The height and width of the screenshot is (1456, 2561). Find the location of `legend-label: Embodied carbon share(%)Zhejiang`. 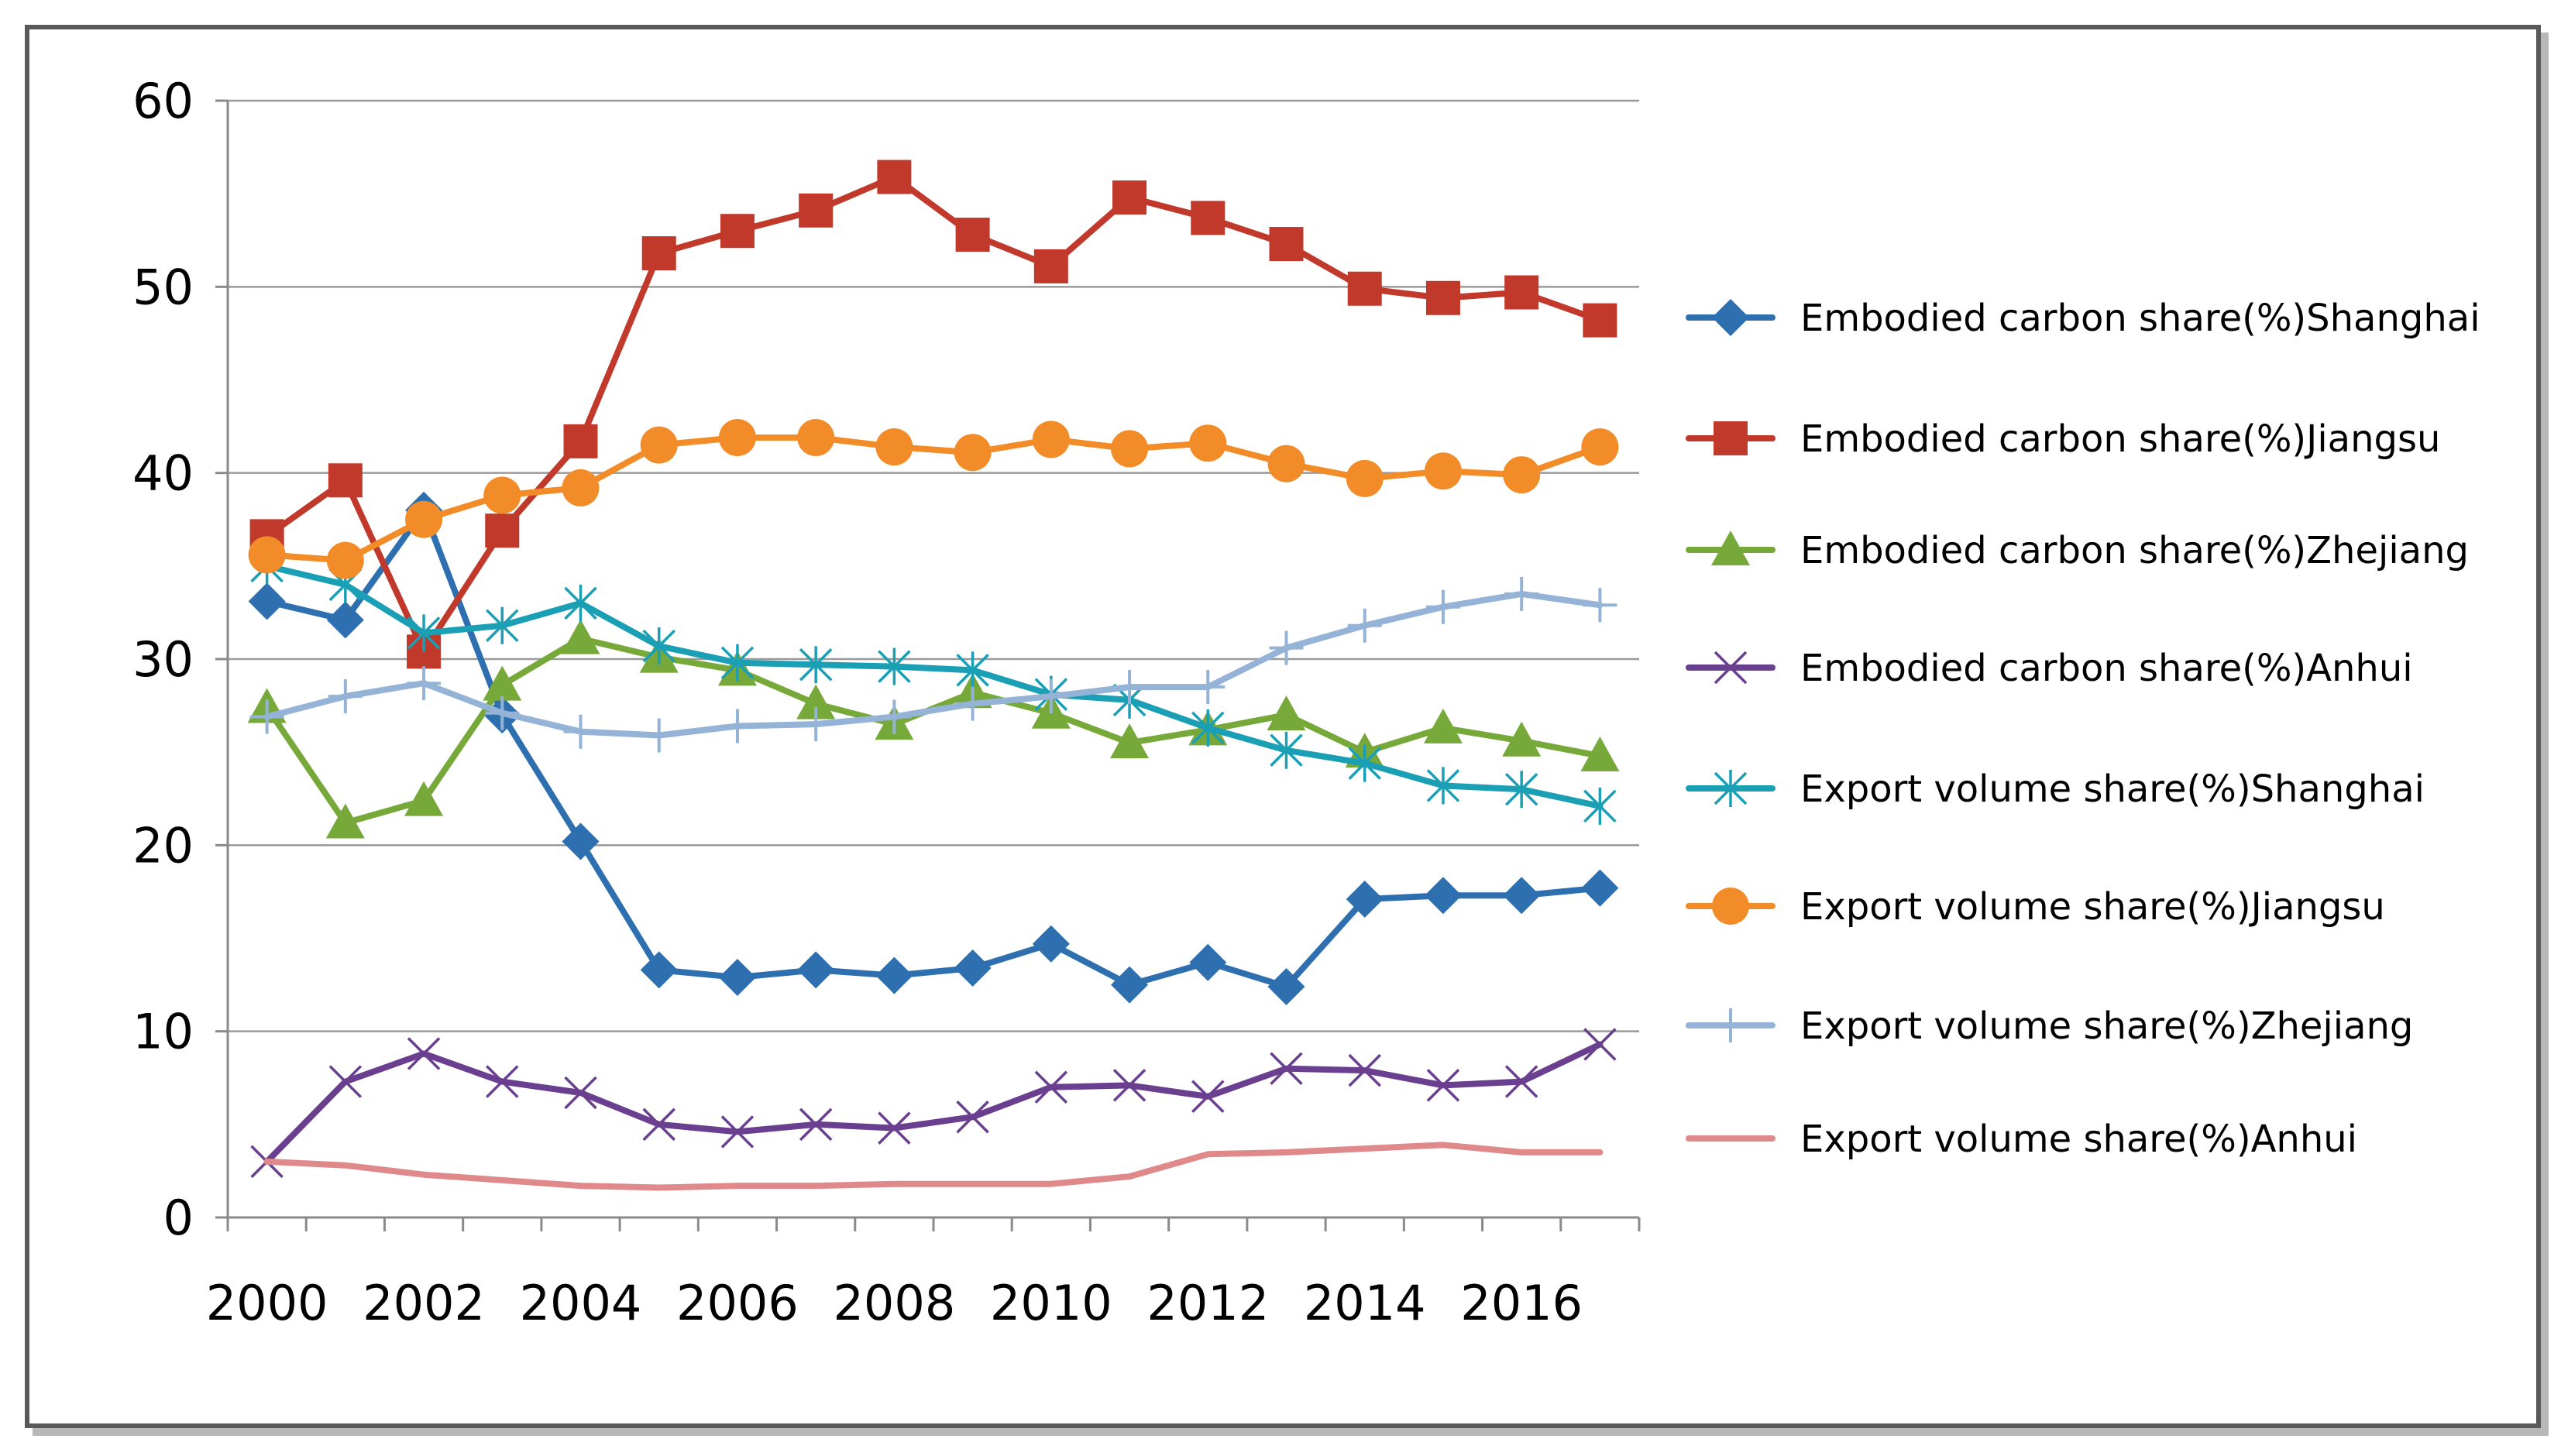

legend-label: Embodied carbon share(%)Zhejiang is located at coordinates (2134, 550).